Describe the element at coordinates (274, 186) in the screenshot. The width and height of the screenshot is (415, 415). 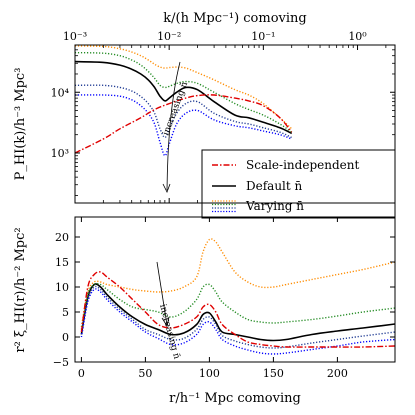
I see `legend-label-default: Default n̄` at that location.